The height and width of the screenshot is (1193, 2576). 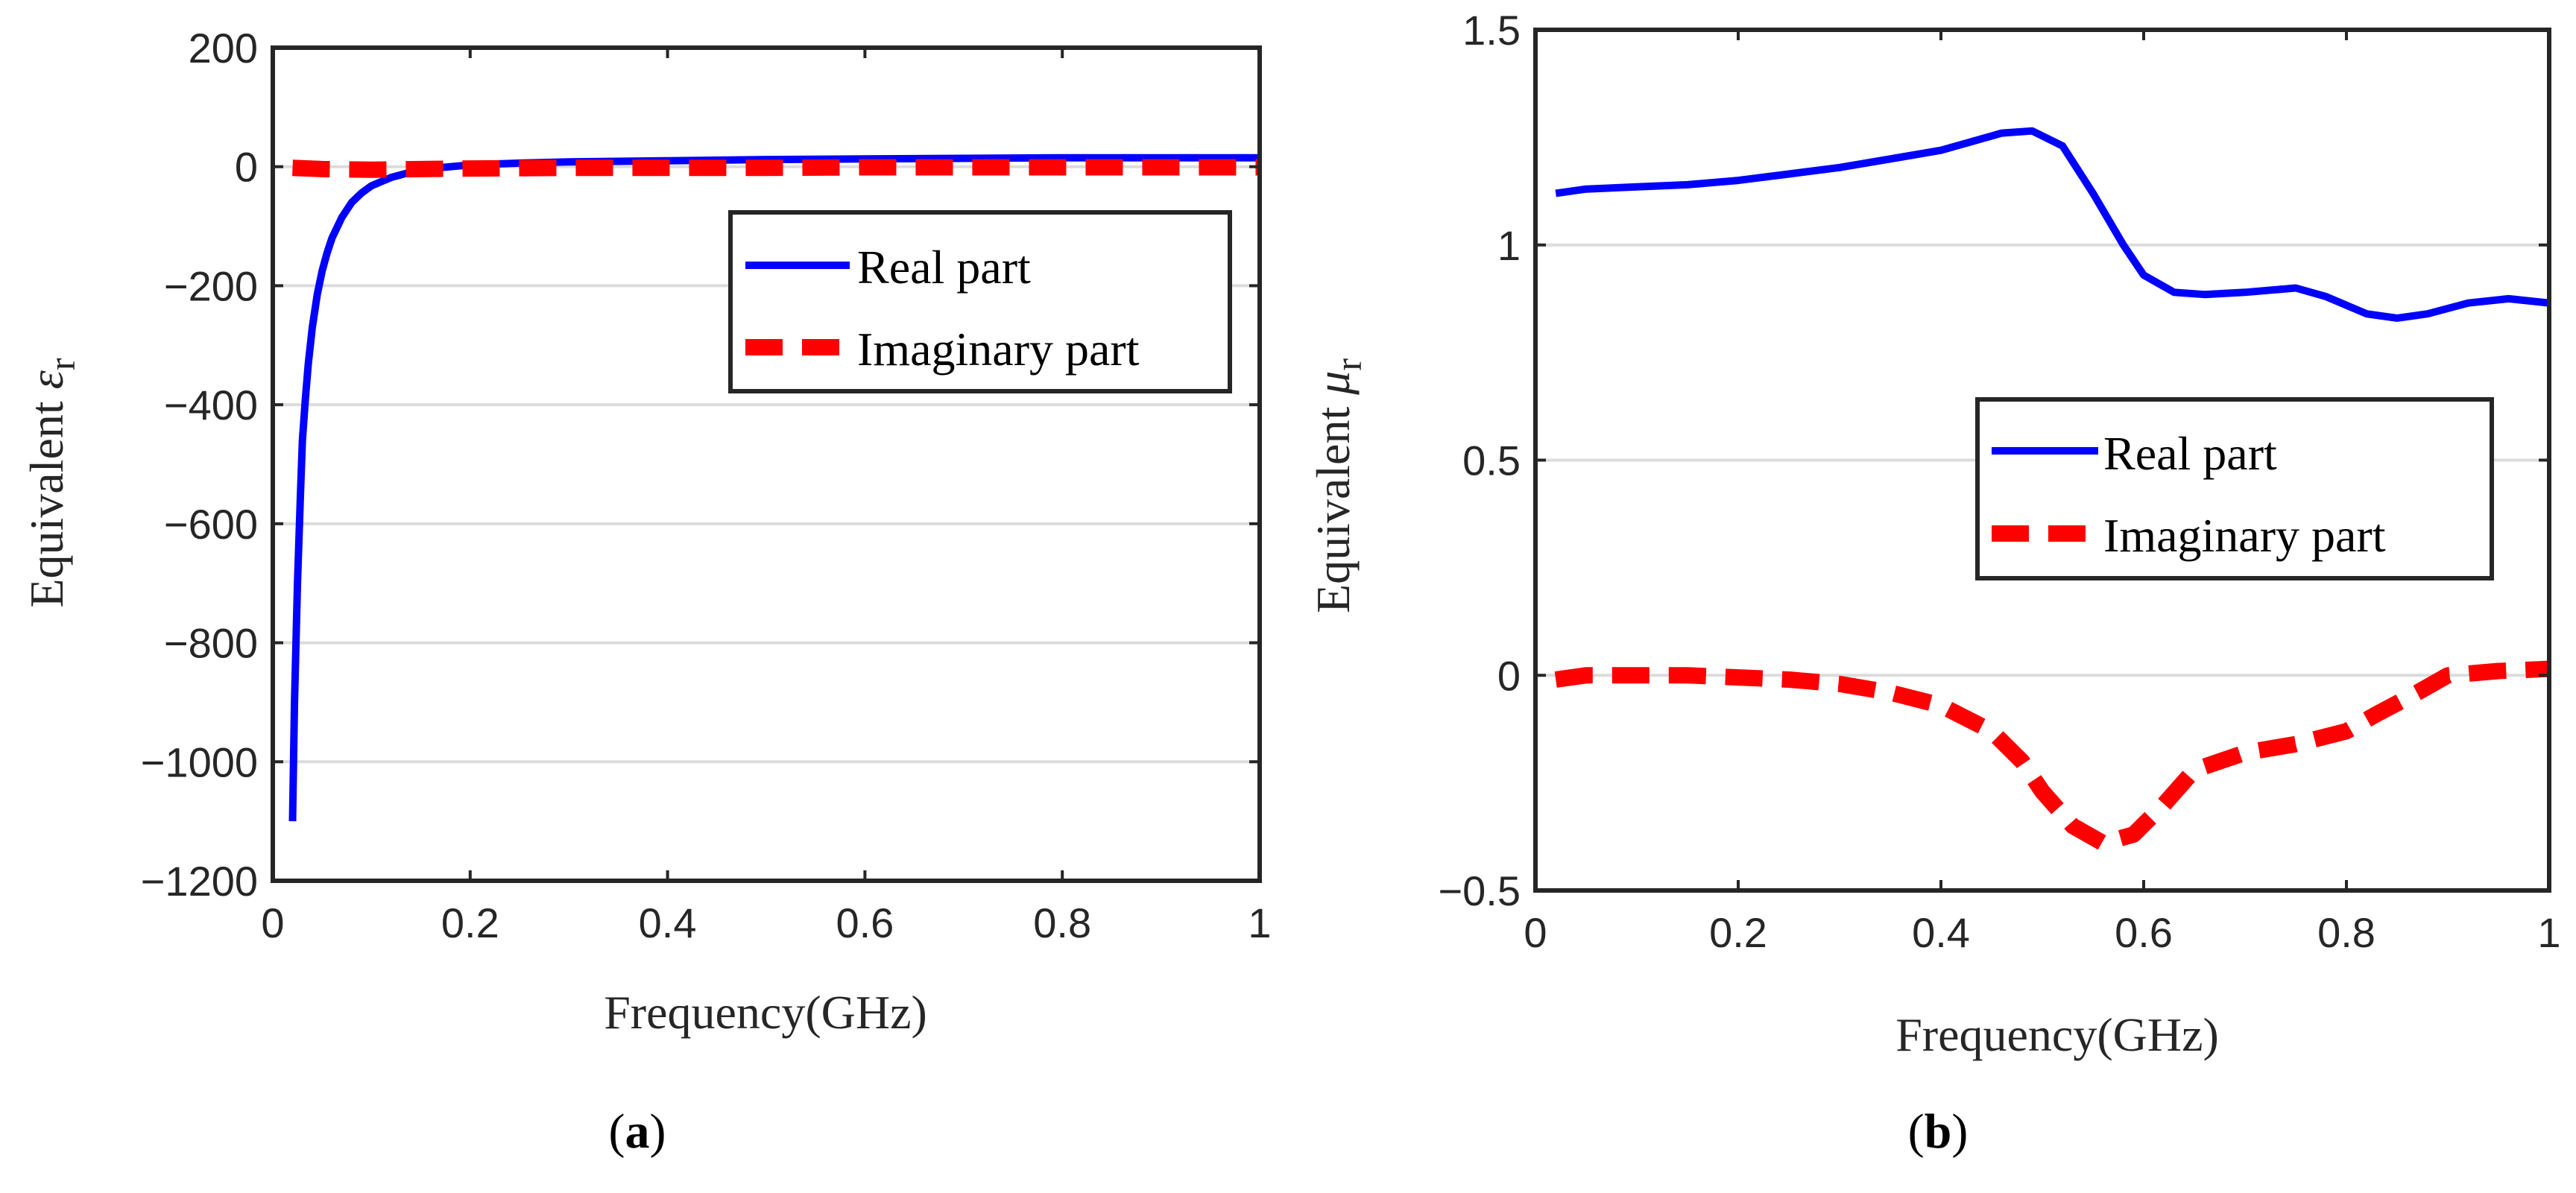 I want to click on panel-a-x-tick-labels: 0 0.2 0.4 0.6 0.8 1, so click(x=766, y=922).